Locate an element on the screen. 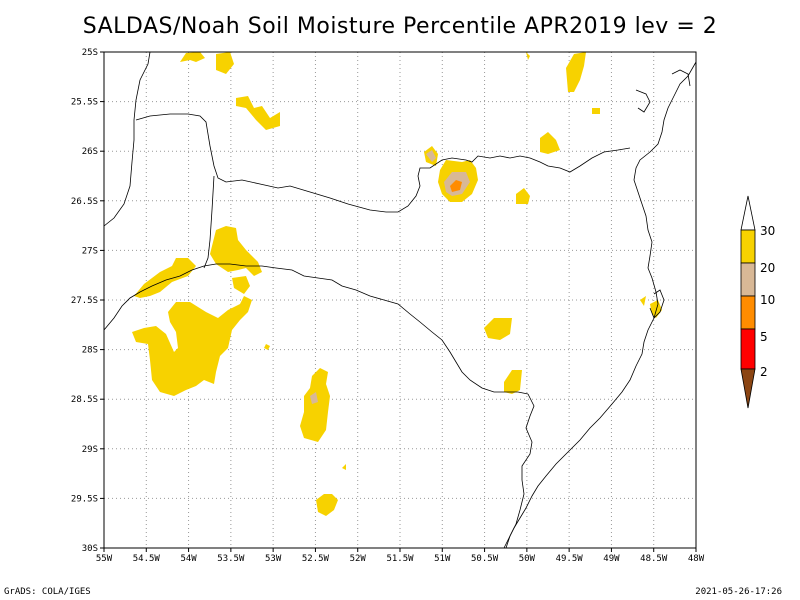 This screenshot has height=600, width=800. legend-colorbar: 30 20 10 5 2 is located at coordinates (757, 302).